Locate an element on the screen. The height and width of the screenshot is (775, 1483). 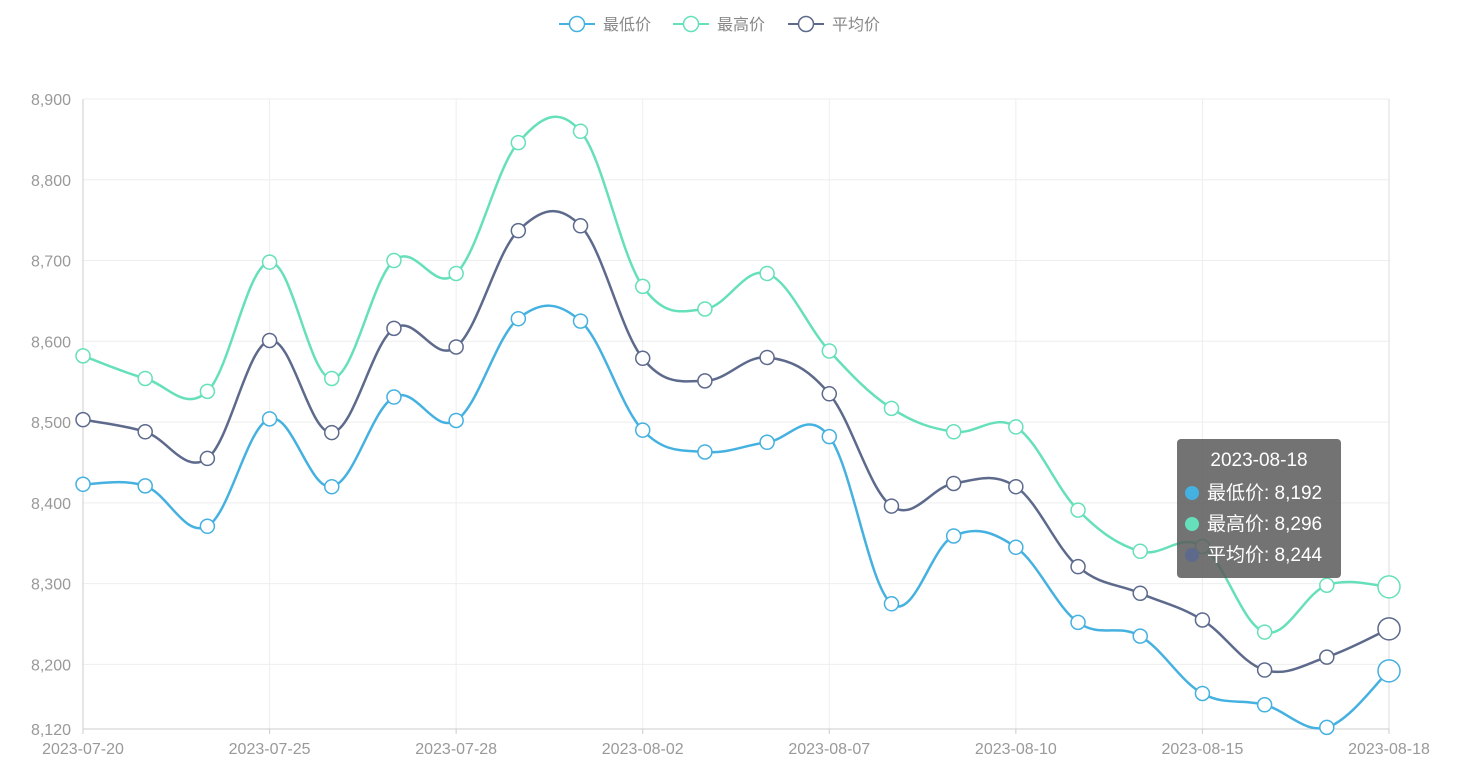
y-tick-label: 8,200 is located at coordinates (51, 665).